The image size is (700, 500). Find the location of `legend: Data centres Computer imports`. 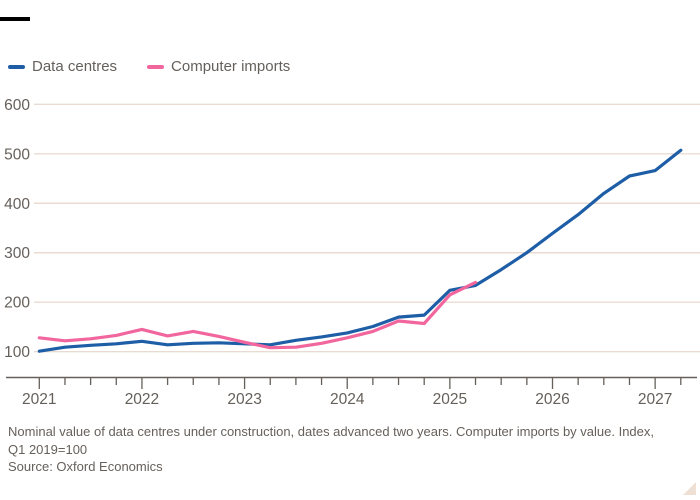

legend: Data centres Computer imports is located at coordinates (149, 66).